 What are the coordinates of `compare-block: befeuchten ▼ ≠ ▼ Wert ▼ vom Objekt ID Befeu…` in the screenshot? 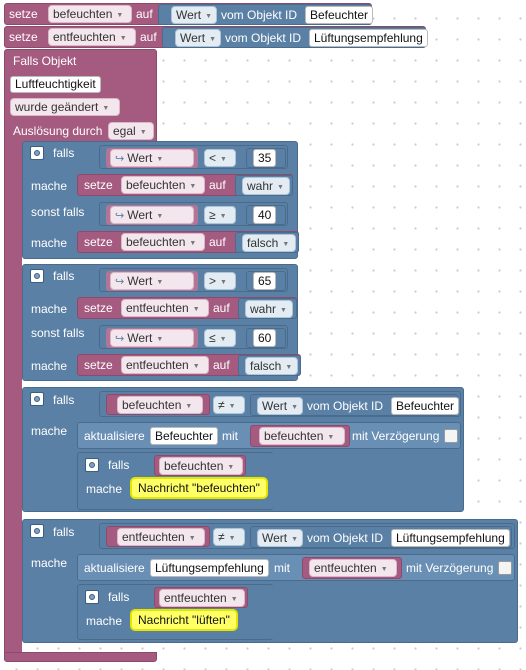 It's located at (280, 404).